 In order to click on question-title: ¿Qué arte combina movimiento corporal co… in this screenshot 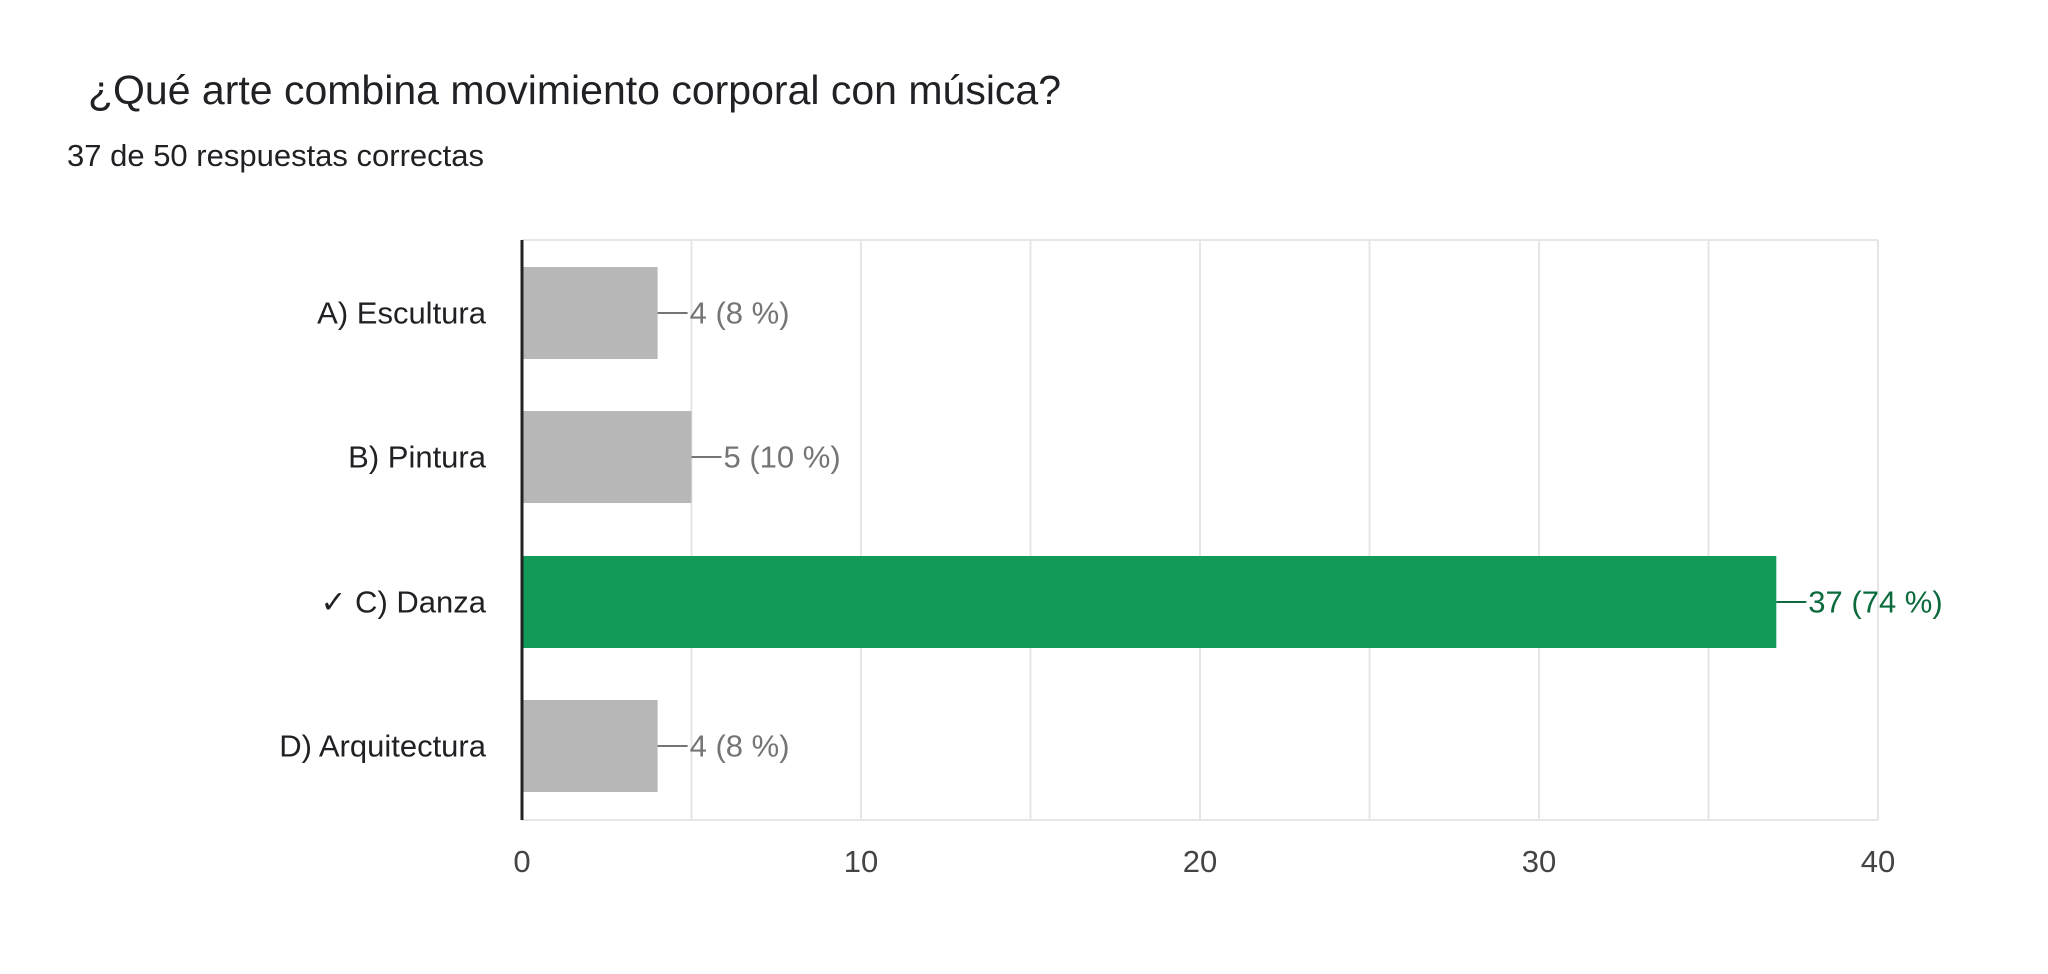, I will do `click(575, 90)`.